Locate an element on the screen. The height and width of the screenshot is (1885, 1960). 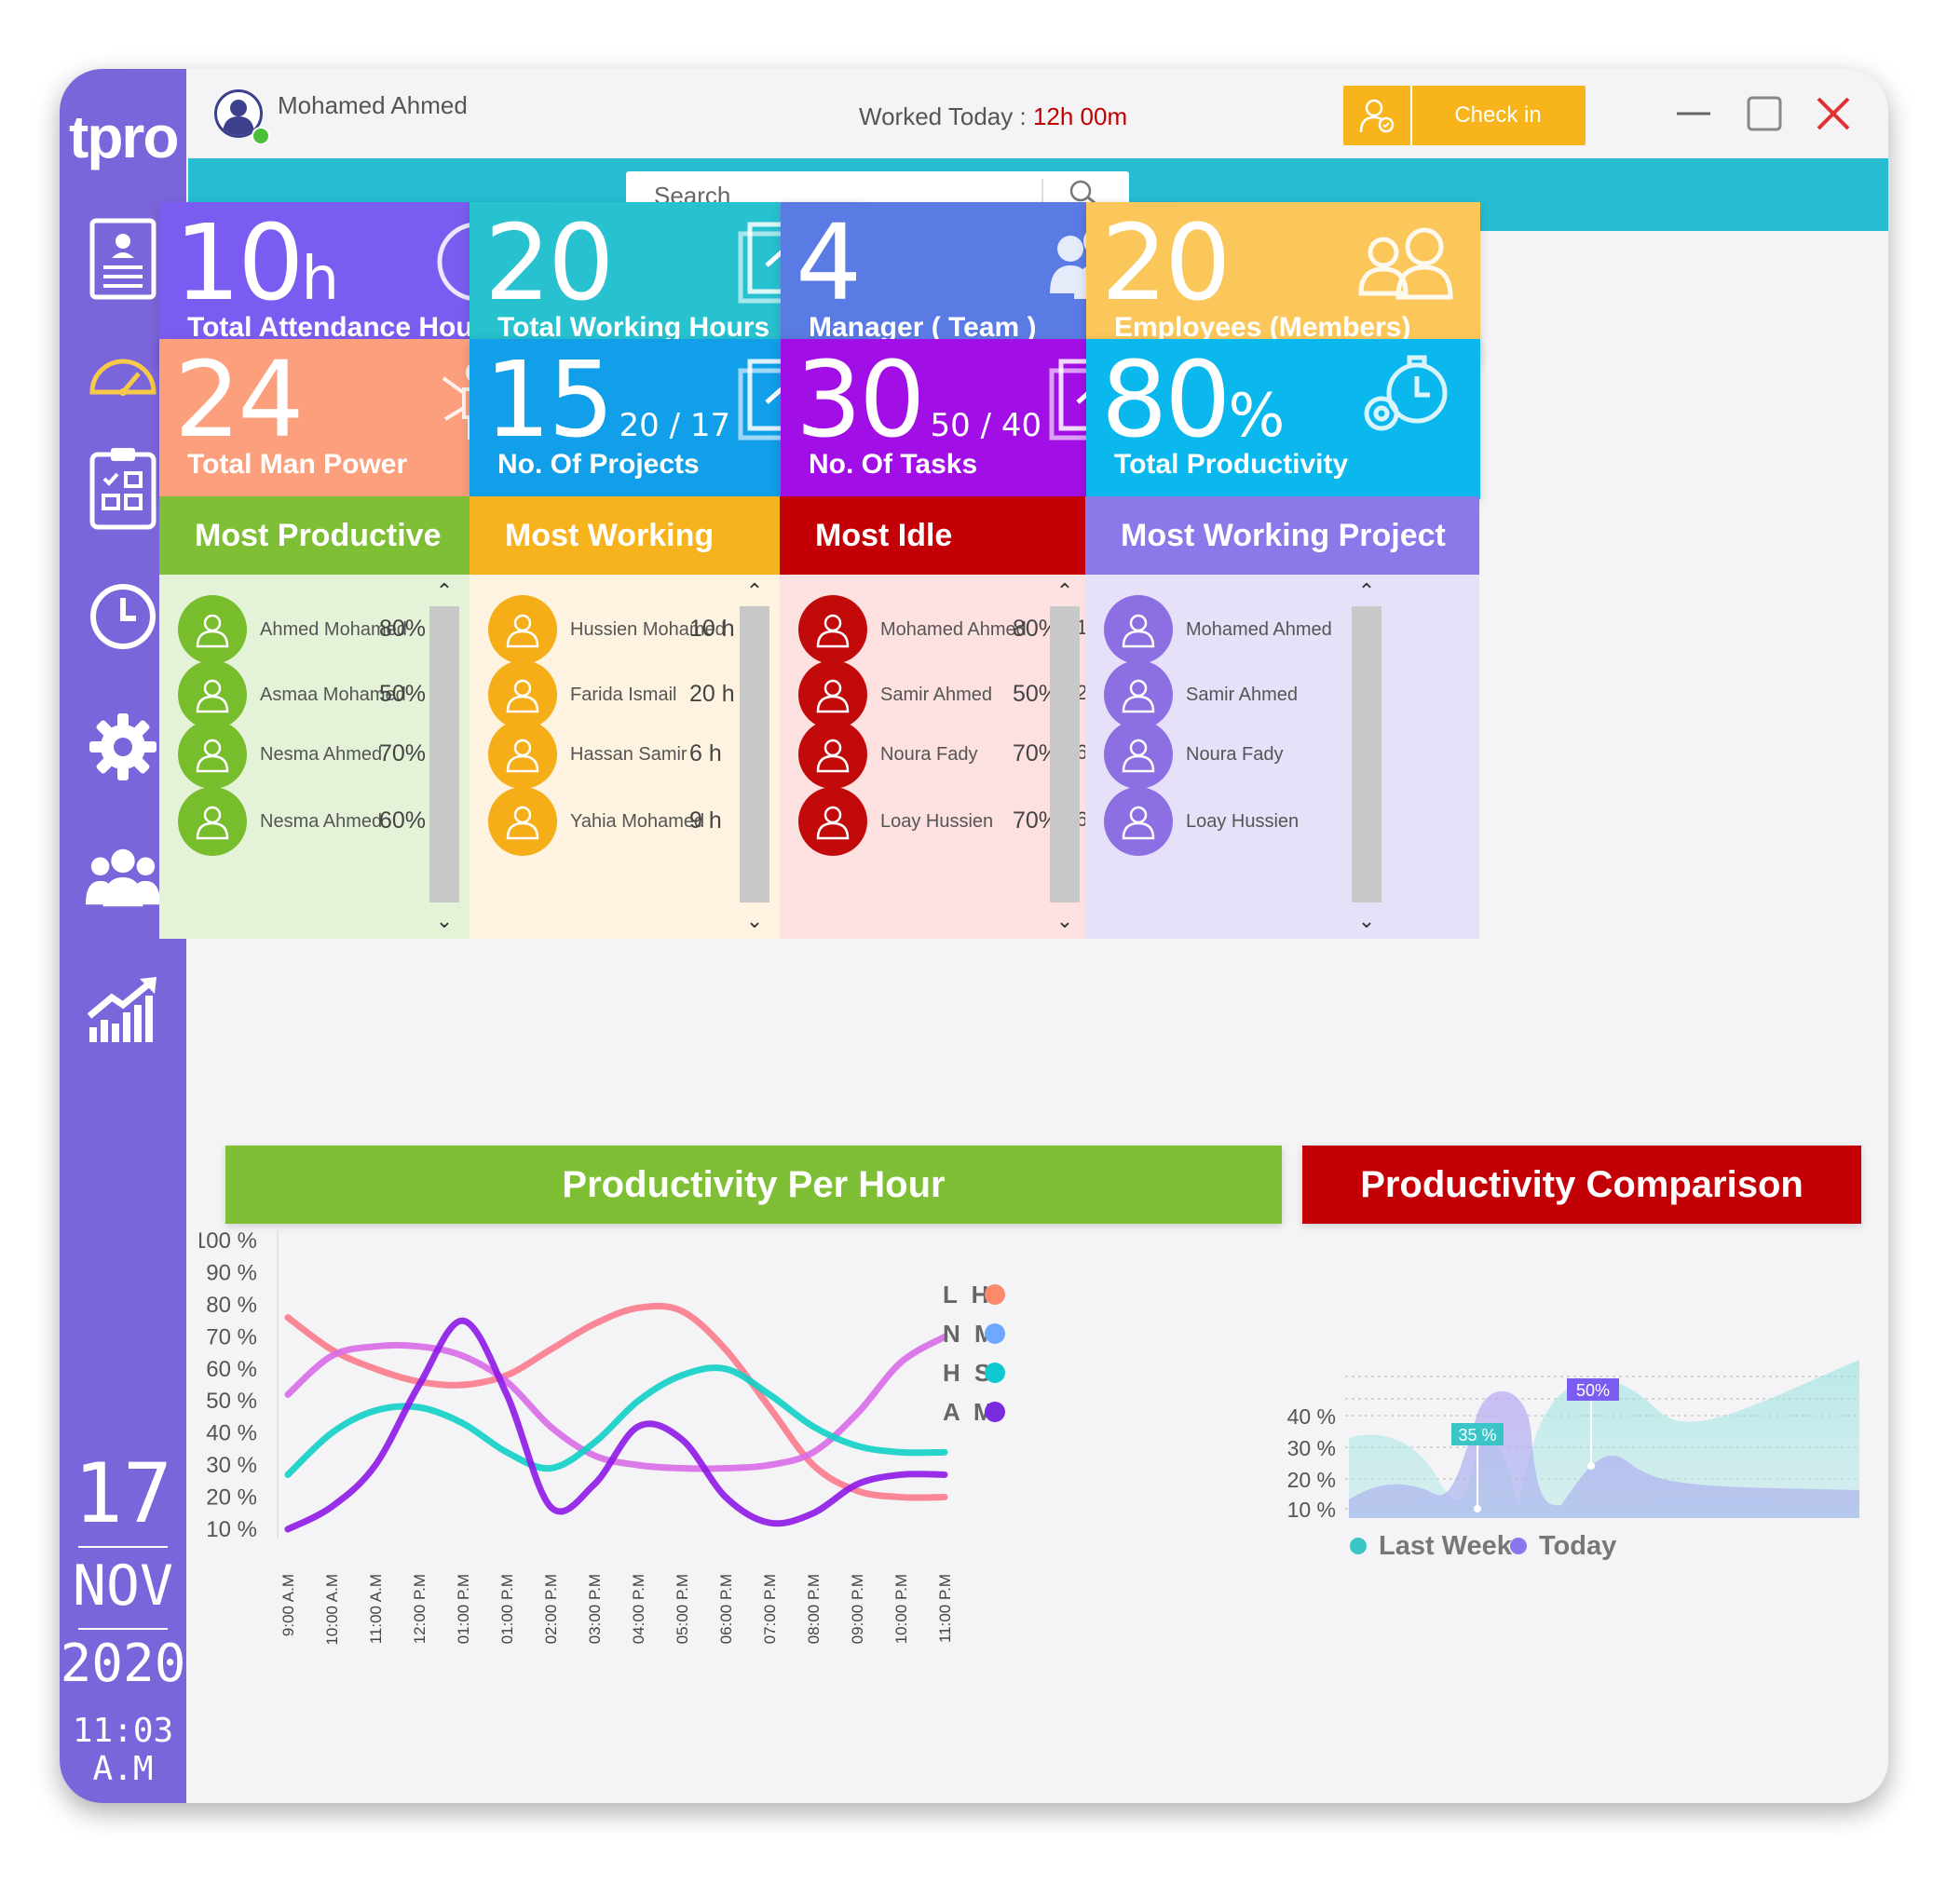
stat-value: 20 is located at coordinates (549, 263).